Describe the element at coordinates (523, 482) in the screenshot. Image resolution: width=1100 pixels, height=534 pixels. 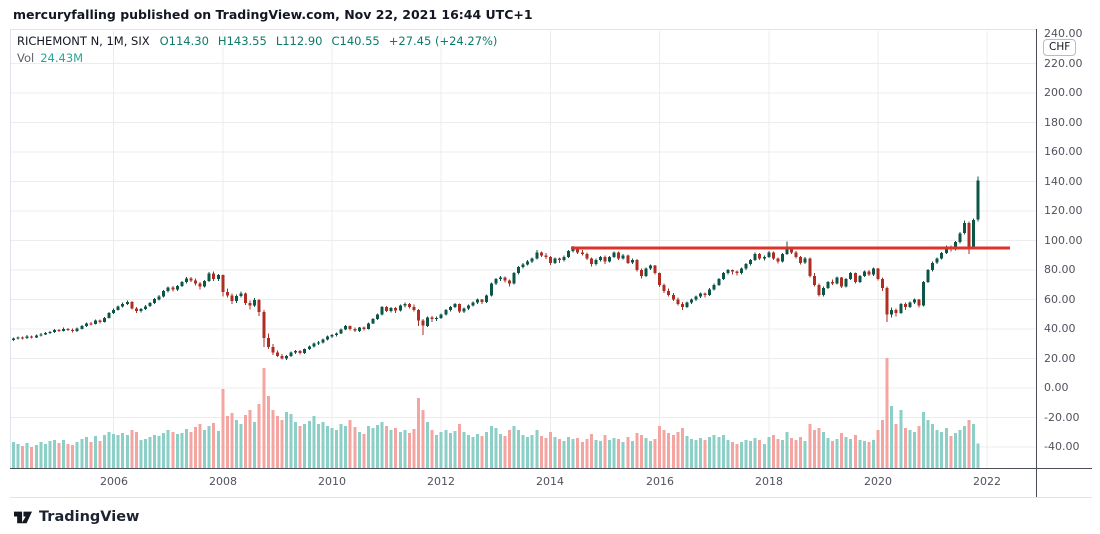
I see `time-axis: 2006 2008 2010 2012 2014 2016 2018 2020 2022` at that location.